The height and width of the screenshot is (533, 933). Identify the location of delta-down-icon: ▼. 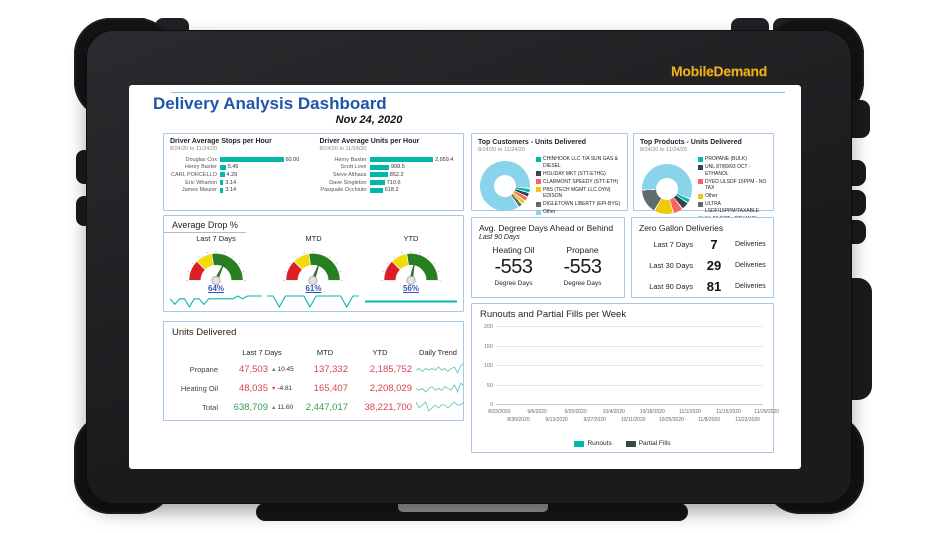
(274, 388).